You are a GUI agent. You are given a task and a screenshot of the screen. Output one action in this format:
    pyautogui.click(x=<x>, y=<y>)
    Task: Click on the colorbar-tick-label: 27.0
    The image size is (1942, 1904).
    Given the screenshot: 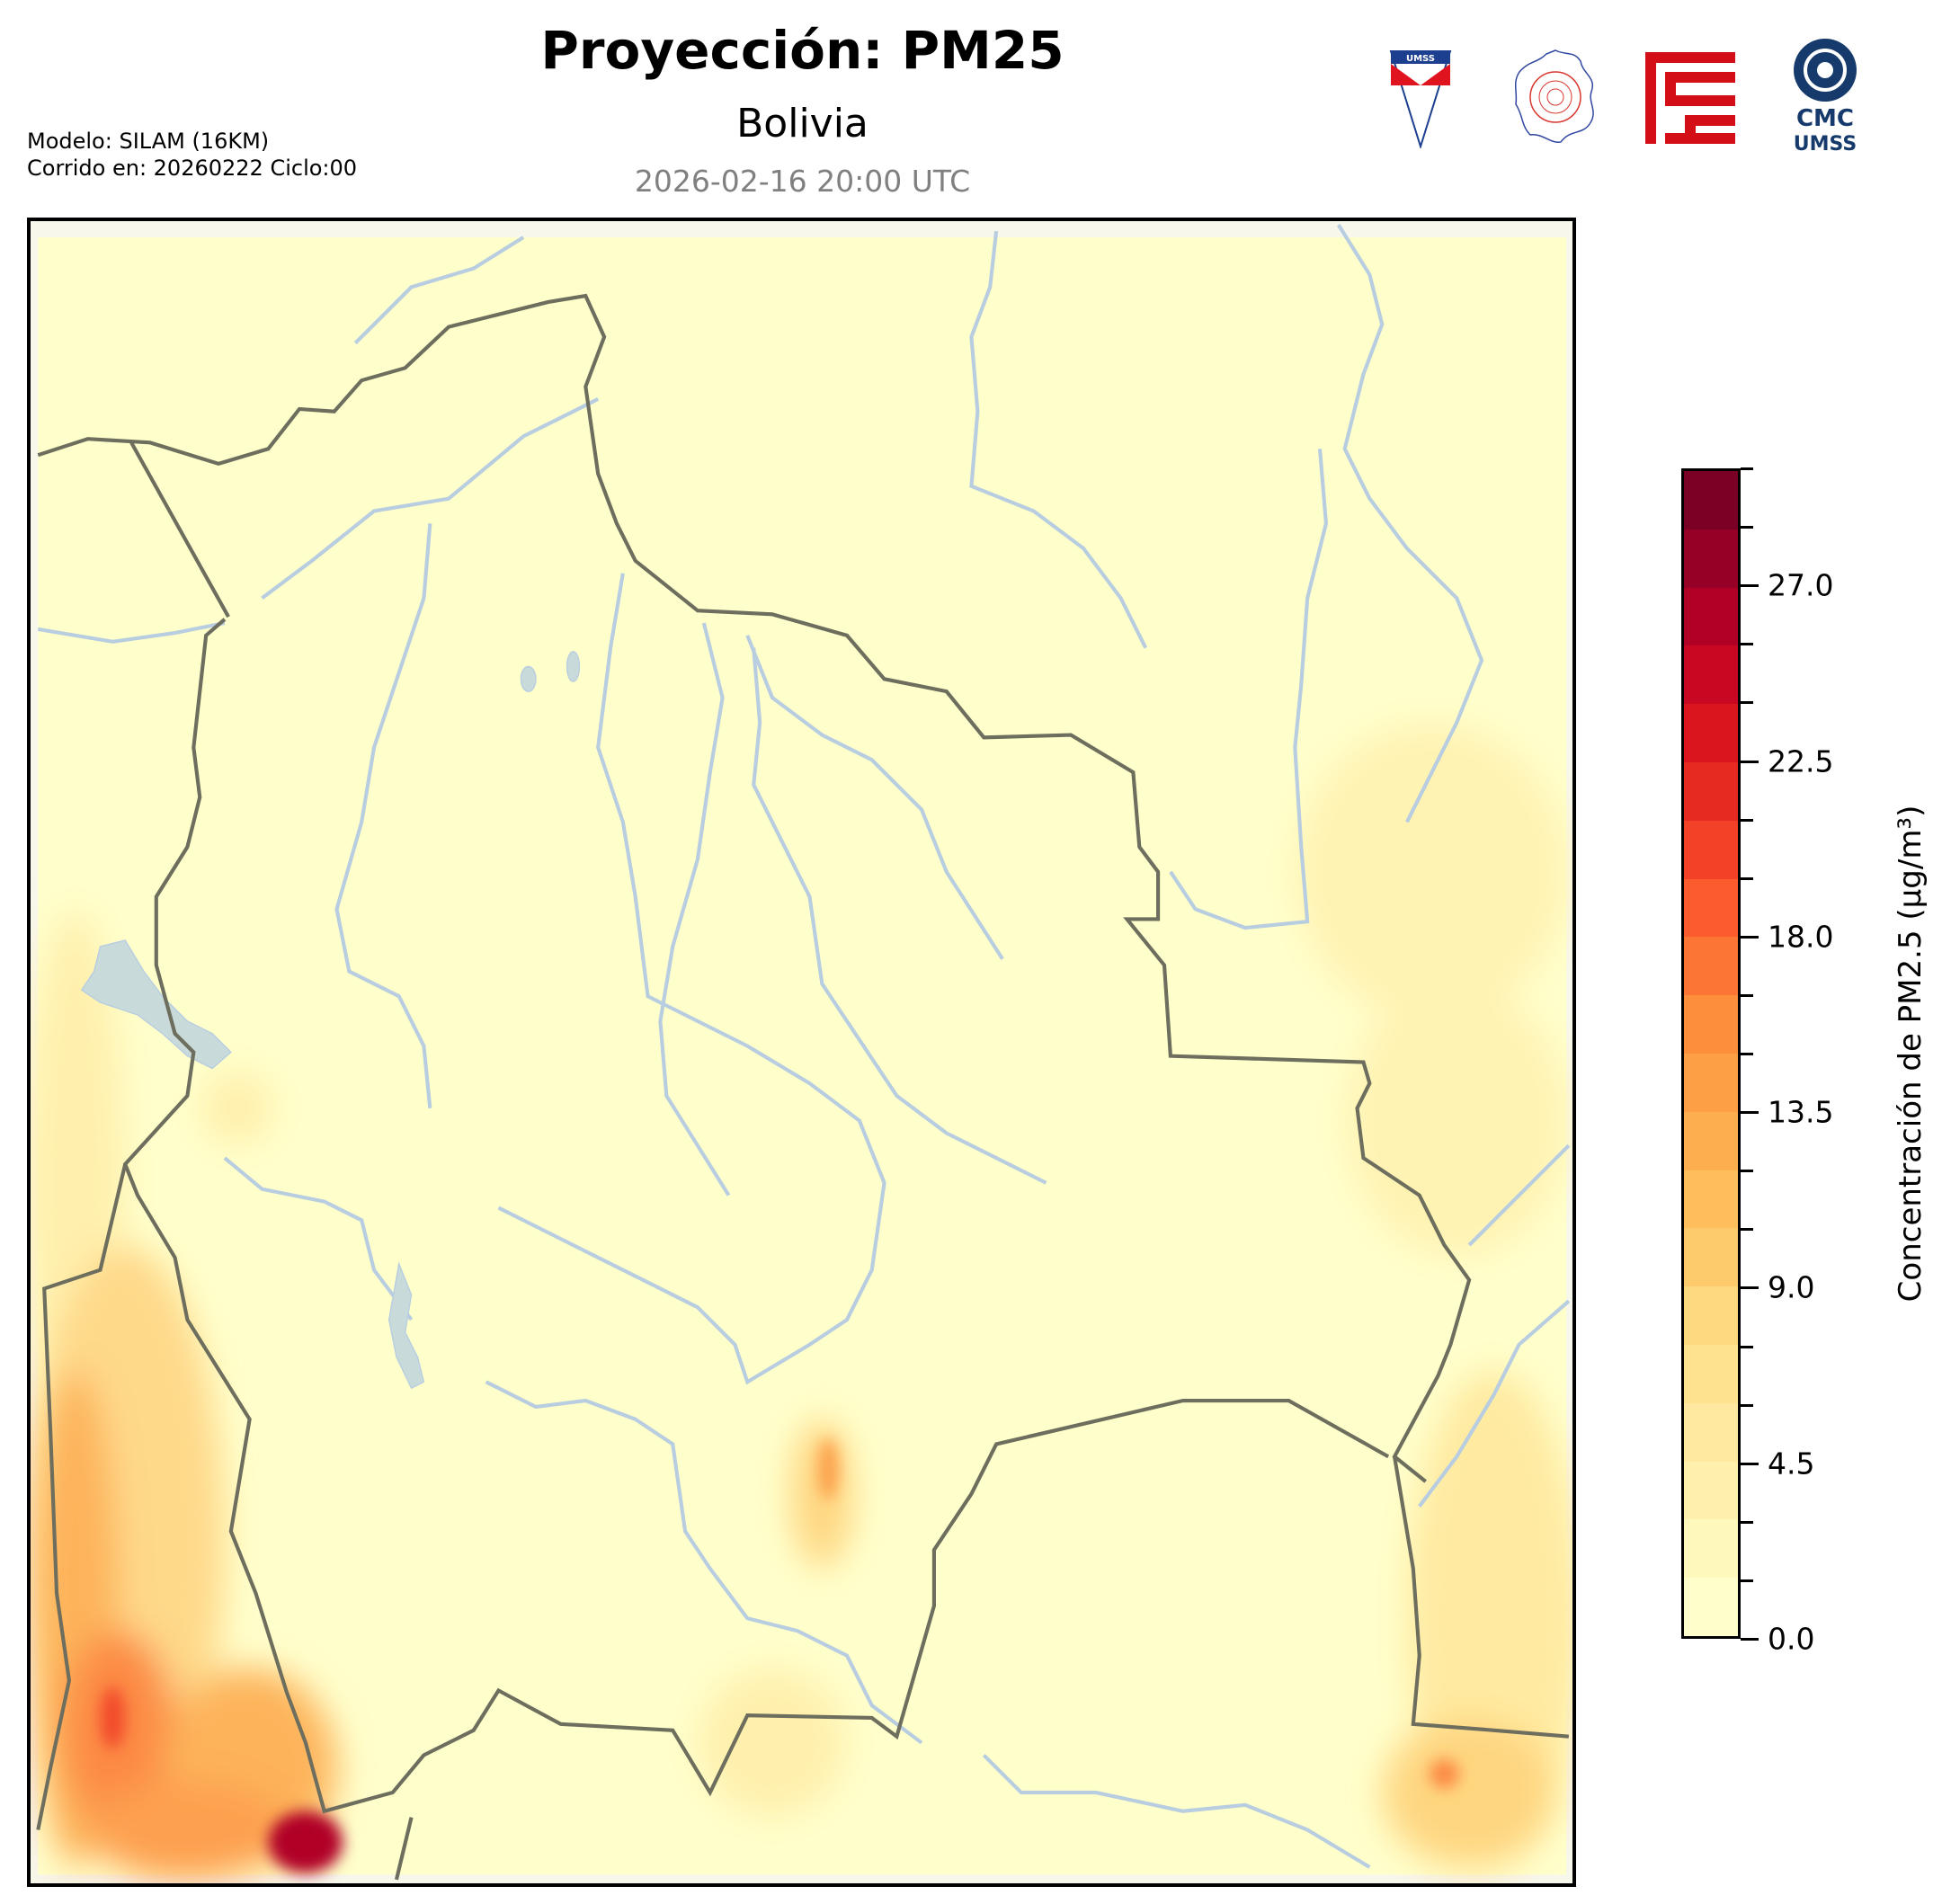 What is the action you would take?
    pyautogui.click(x=1801, y=585)
    